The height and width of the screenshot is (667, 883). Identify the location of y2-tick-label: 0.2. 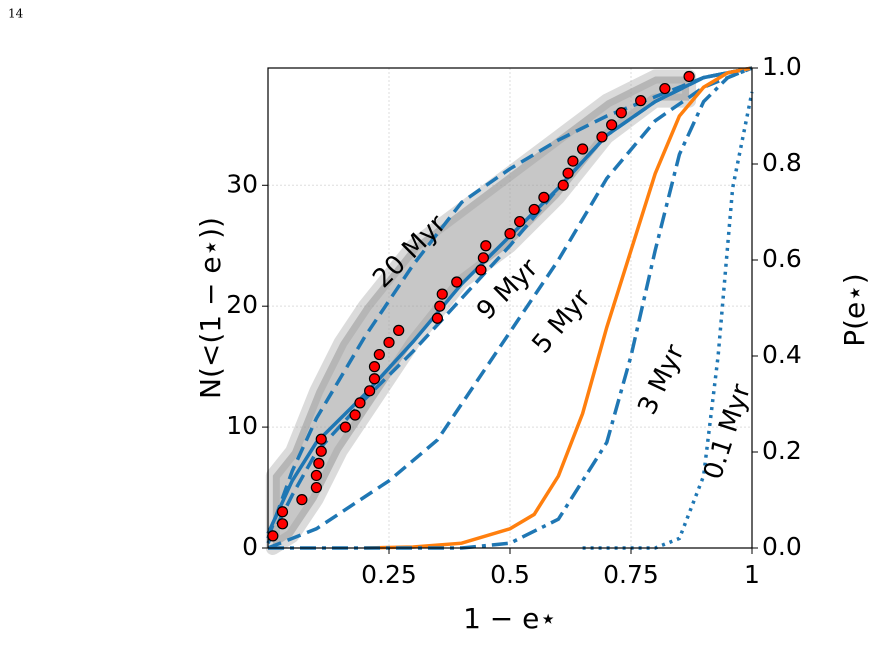
(782, 450).